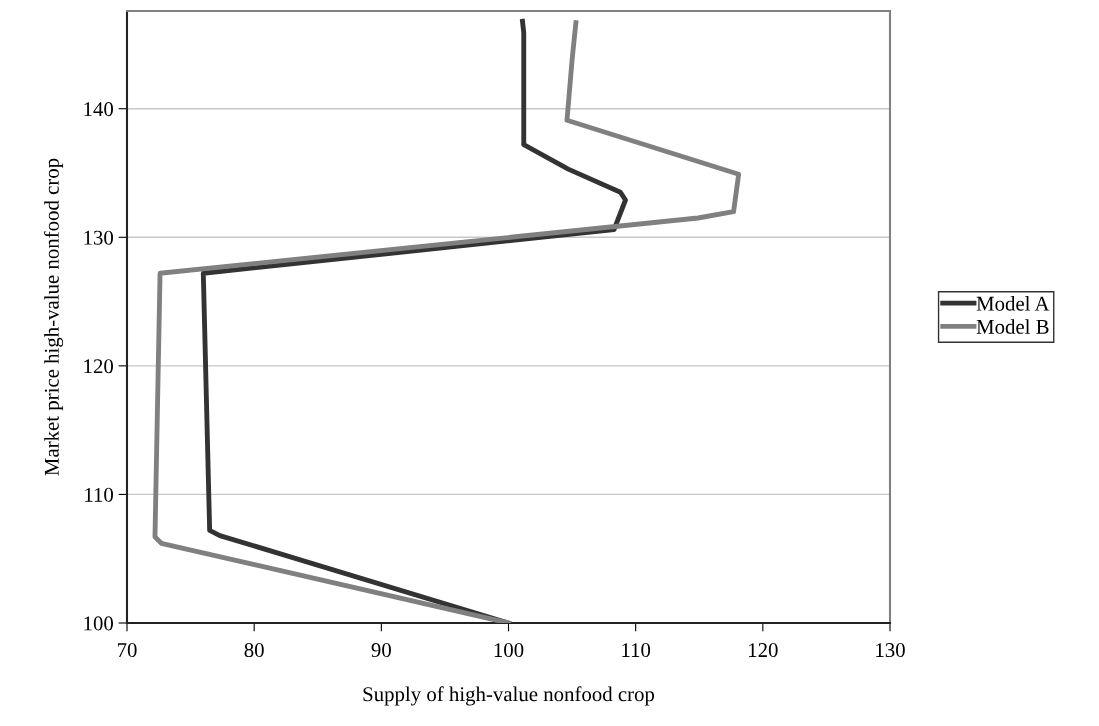  What do you see at coordinates (763, 650) in the screenshot?
I see `x-tick-label: 120` at bounding box center [763, 650].